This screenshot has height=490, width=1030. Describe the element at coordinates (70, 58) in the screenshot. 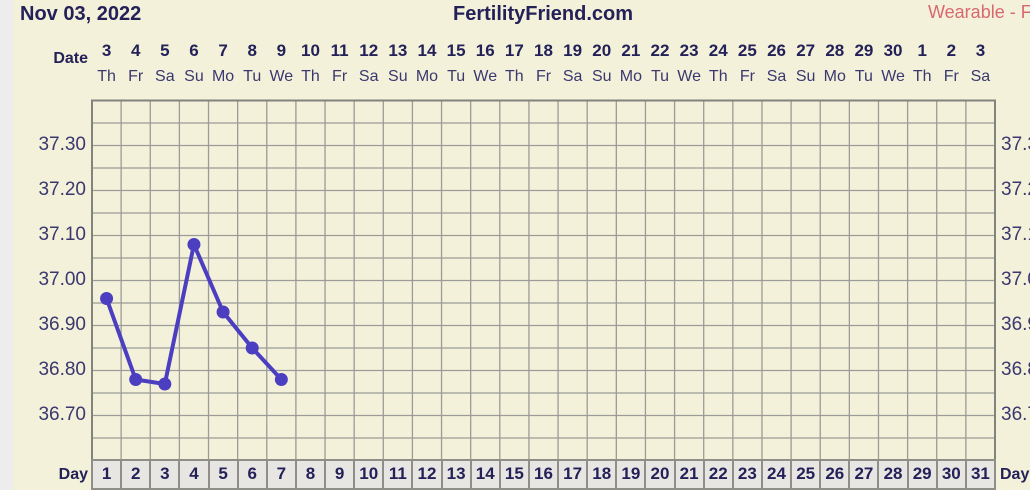

I see `date-axis-label: Date` at that location.